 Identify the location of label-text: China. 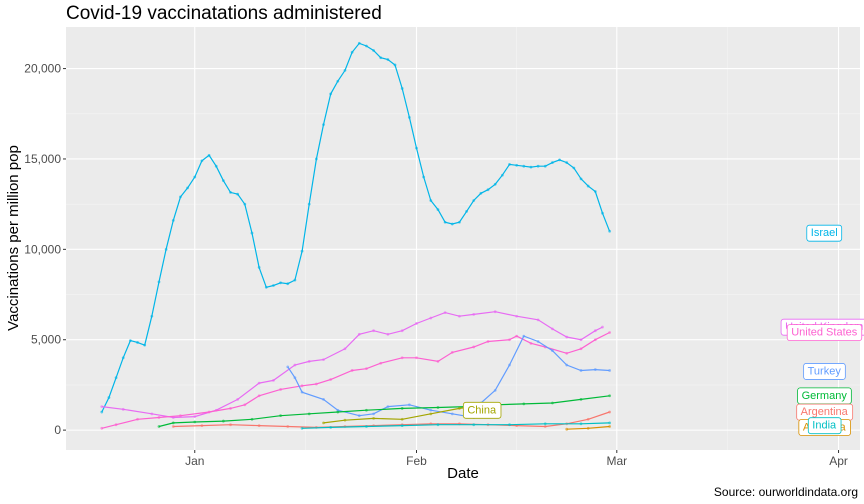
(482, 410).